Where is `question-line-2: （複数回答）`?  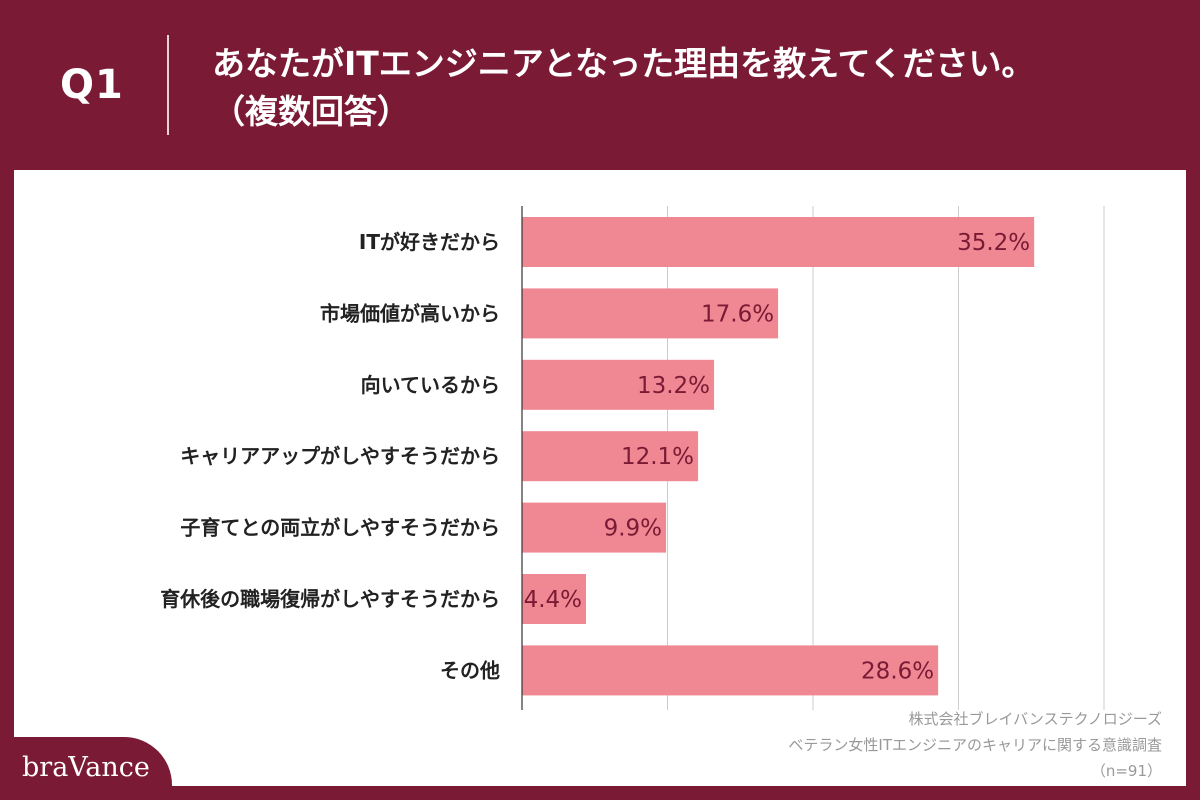
question-line-2: （複数回答） is located at coordinates (311, 111).